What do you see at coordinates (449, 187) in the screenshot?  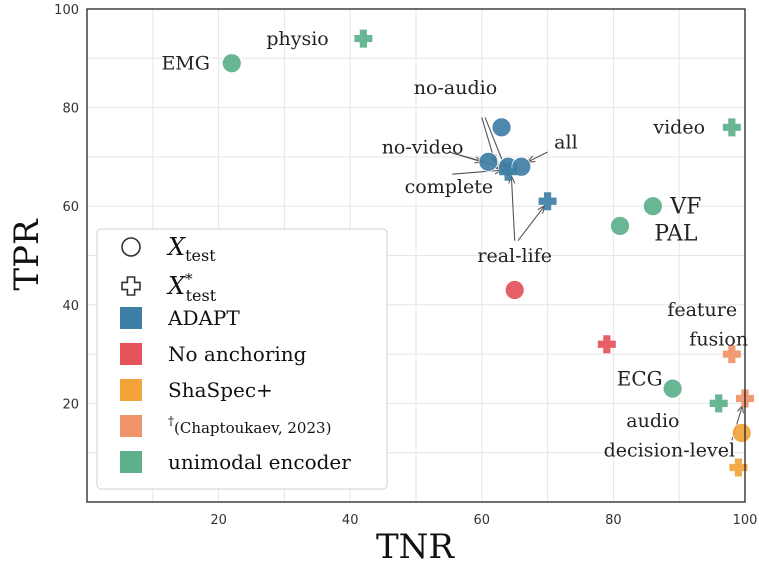 I see `annotation-label: complete` at bounding box center [449, 187].